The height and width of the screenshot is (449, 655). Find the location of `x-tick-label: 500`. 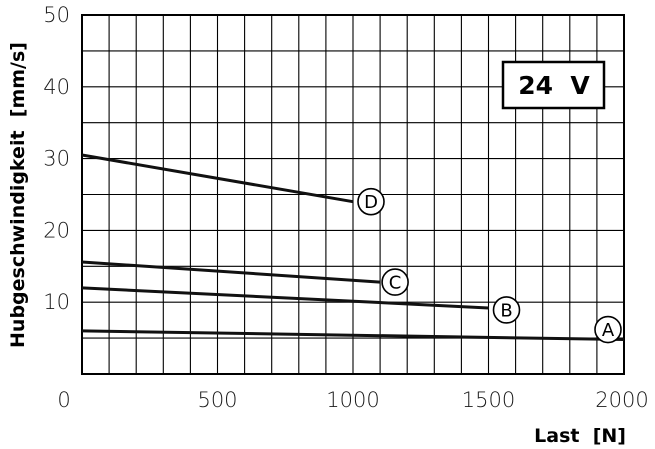

x-tick-label: 500 is located at coordinates (217, 400).